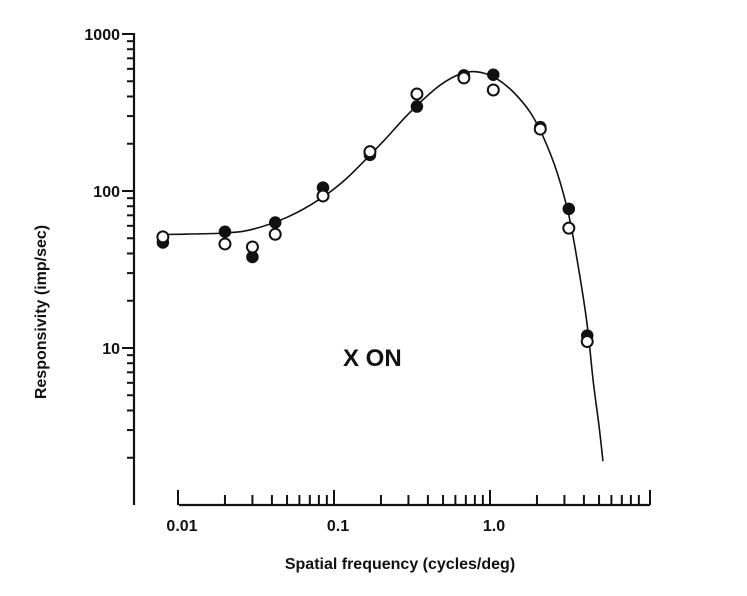 Image resolution: width=747 pixels, height=596 pixels. I want to click on x-tick-label: 1.0, so click(494, 526).